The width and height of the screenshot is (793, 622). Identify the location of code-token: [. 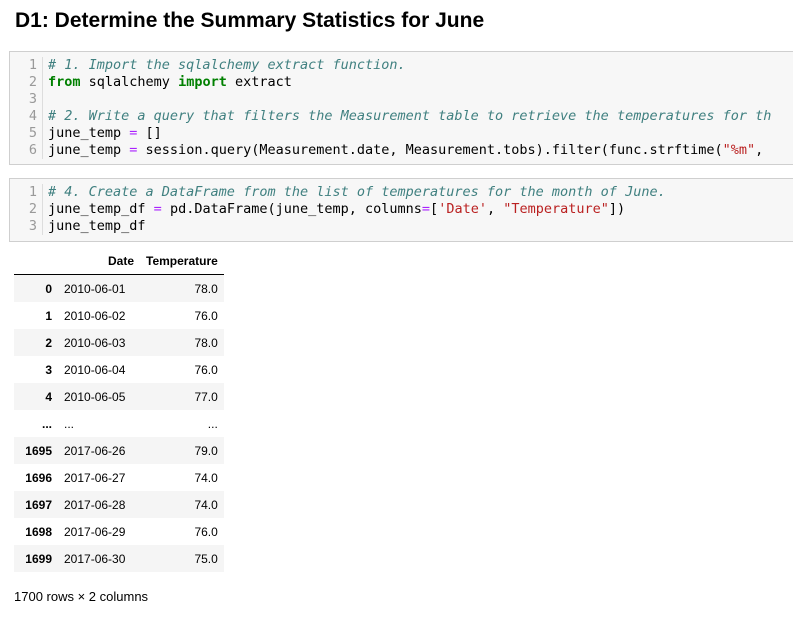
(434, 209).